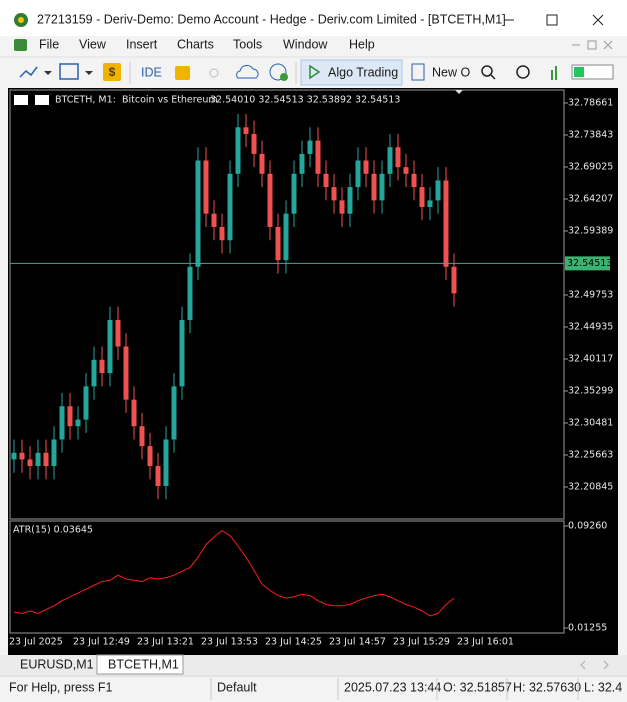 This screenshot has width=627, height=702. I want to click on app-icon-dot, so click(21, 20).